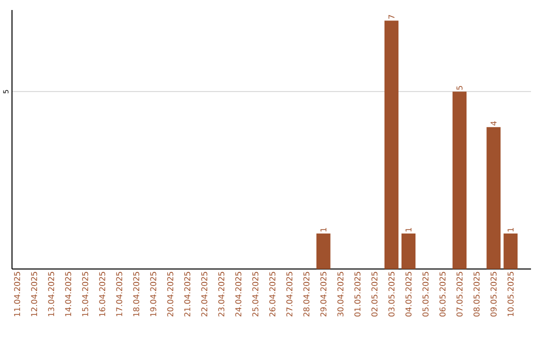  I want to click on x-tick-label: 27.04.2025, so click(289, 294).